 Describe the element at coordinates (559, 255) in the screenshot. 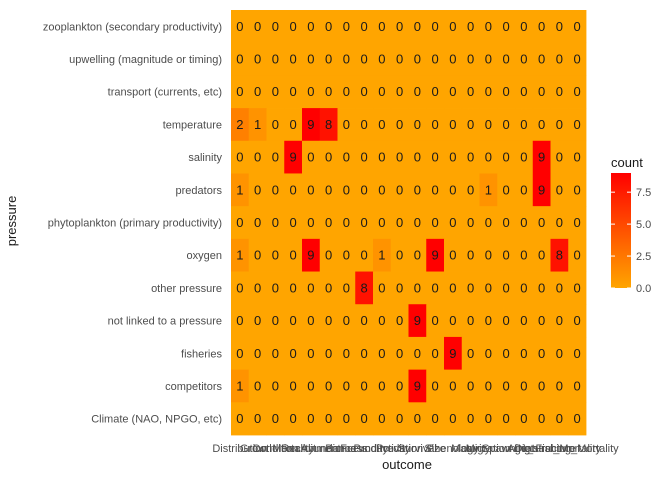

I see `cell-value-label: 8` at that location.